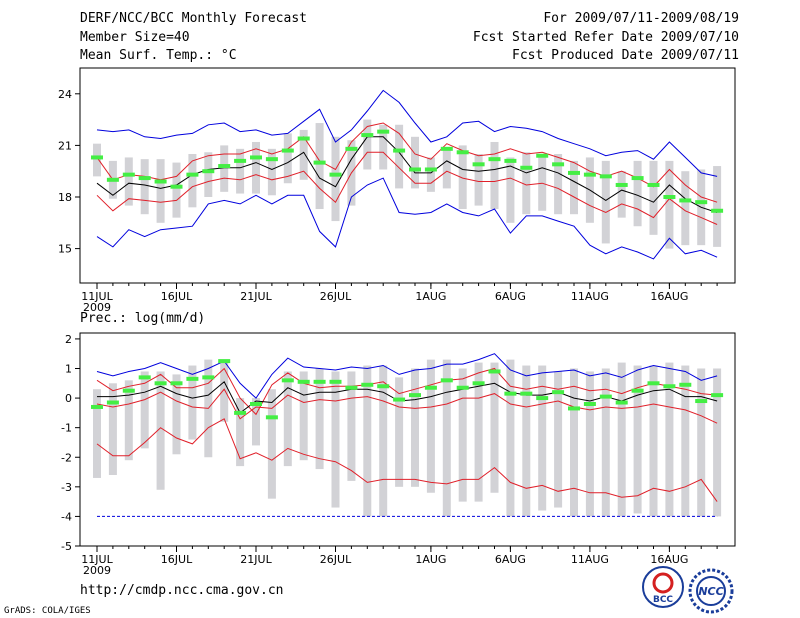 The height and width of the screenshot is (618, 800). Describe the element at coordinates (590, 296) in the screenshot. I see `temp-xtick-label: 11AUG` at that location.